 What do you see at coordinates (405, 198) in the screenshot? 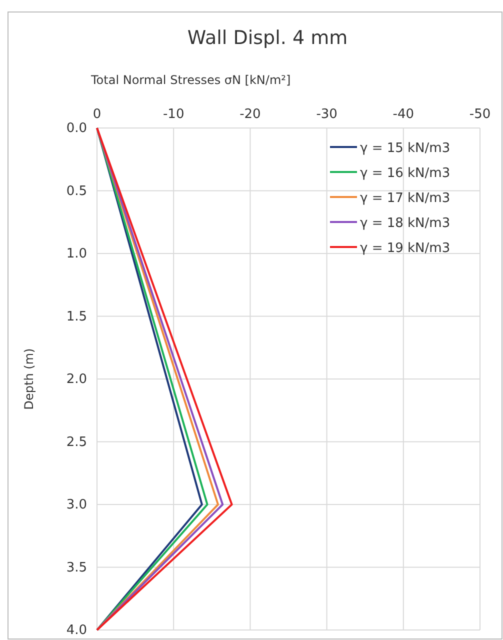
I see `legend-label: γ = 17 kN/m3` at bounding box center [405, 198].